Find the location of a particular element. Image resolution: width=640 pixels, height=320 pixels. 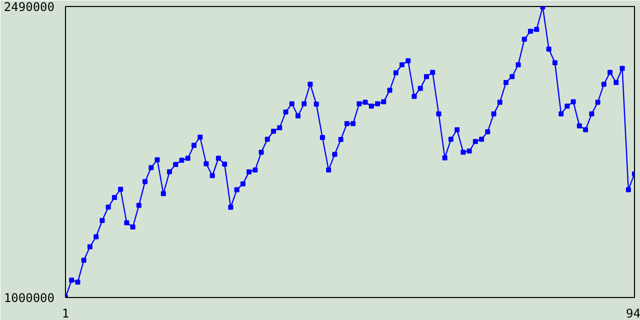

x-tick-label: 1 is located at coordinates (66, 313).